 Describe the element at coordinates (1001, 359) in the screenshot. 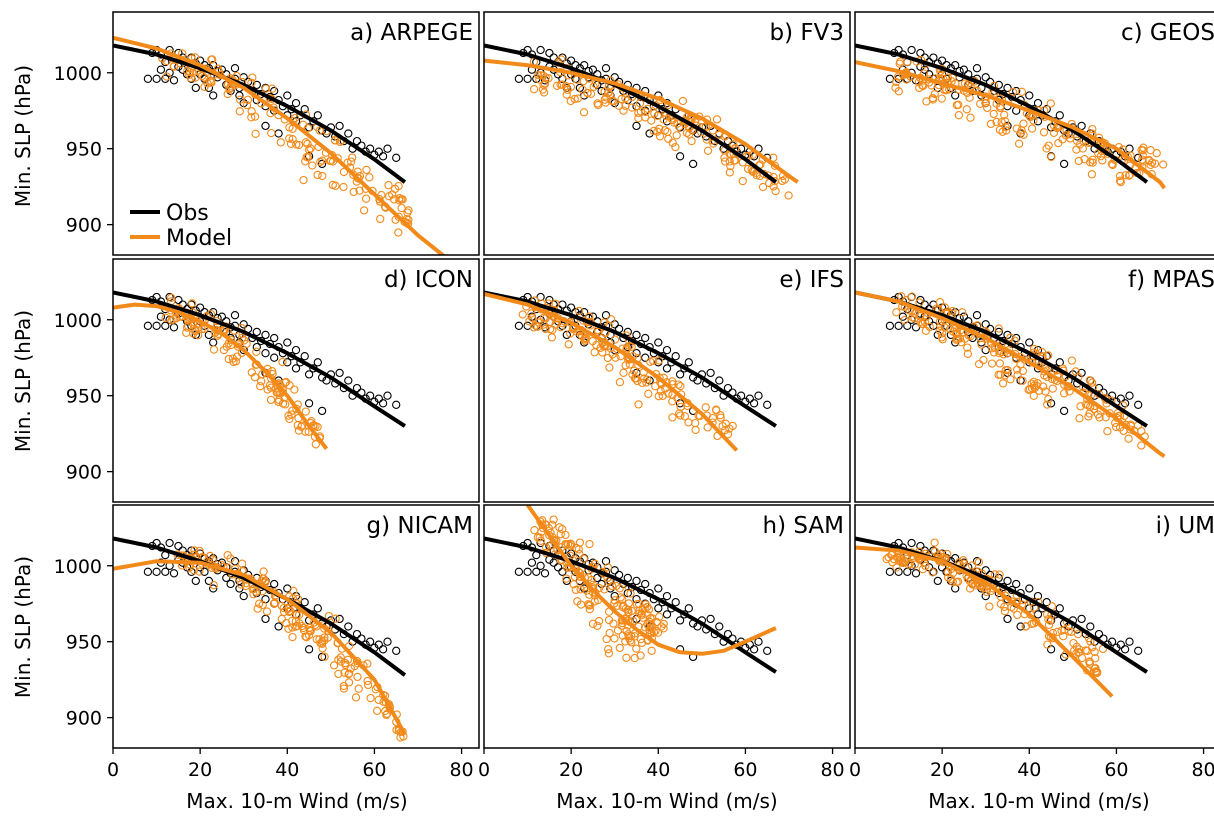

I see `obs-fit-line` at that location.